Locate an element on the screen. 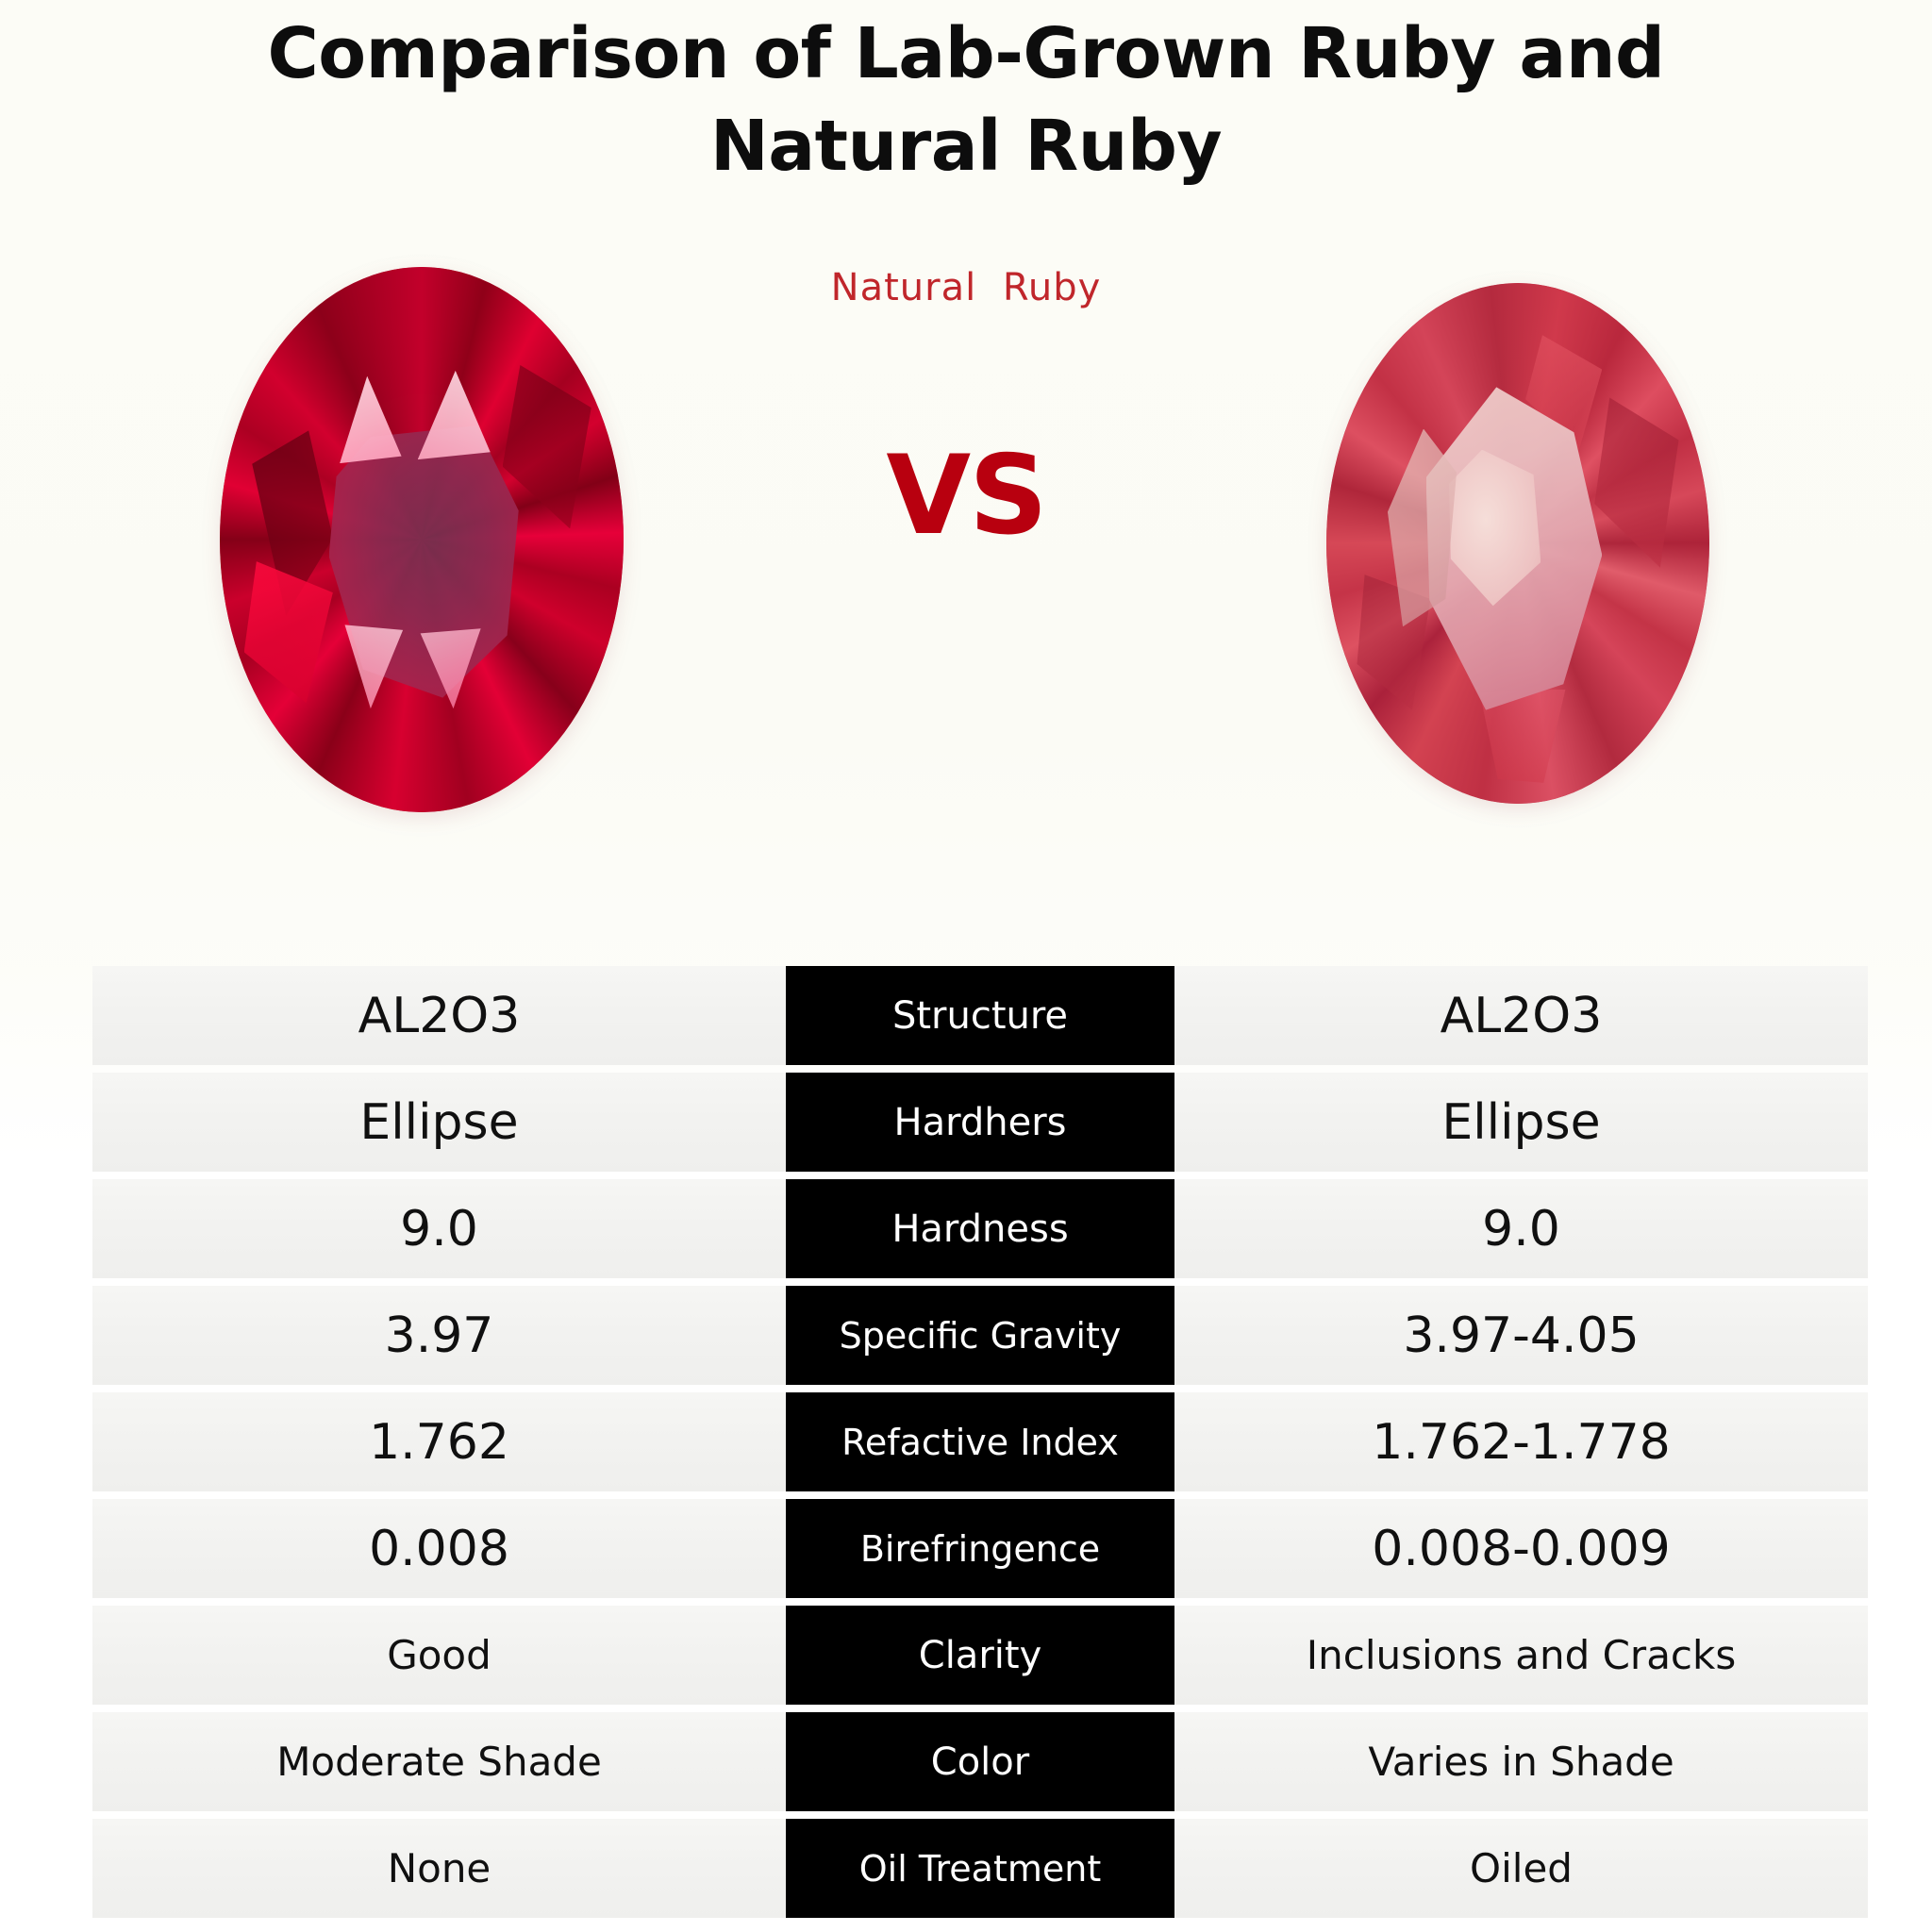 The width and height of the screenshot is (1932, 1932). property-label-cell: Specific Gravity is located at coordinates (980, 1336).